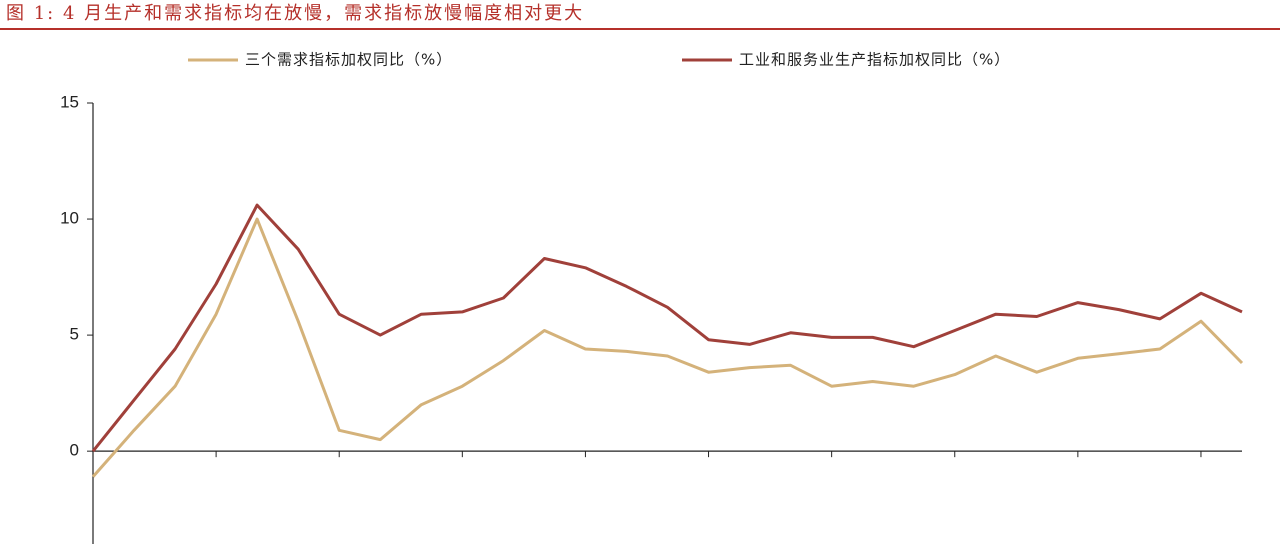 The image size is (1280, 544). Describe the element at coordinates (74, 450) in the screenshot. I see `y-tick-label: 0` at that location.